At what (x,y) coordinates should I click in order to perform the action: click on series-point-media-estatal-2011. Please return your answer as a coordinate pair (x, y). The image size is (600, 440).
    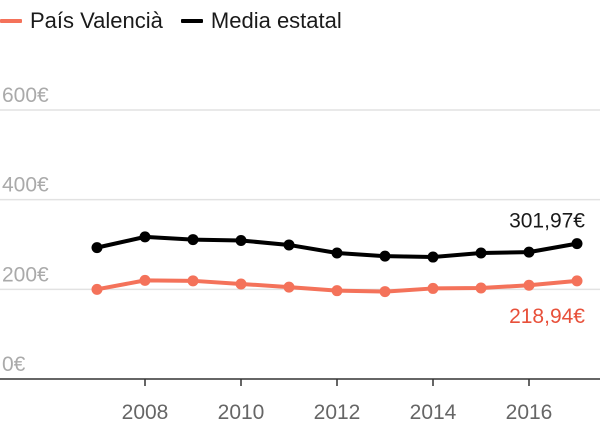
    Looking at the image, I should click on (289, 245).